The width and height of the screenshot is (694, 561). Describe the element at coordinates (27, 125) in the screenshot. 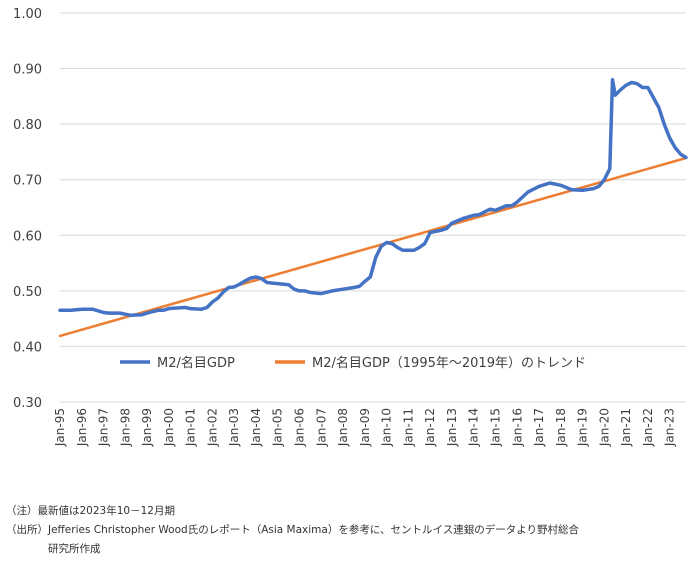

I see `y-tick-label: 0.80` at that location.